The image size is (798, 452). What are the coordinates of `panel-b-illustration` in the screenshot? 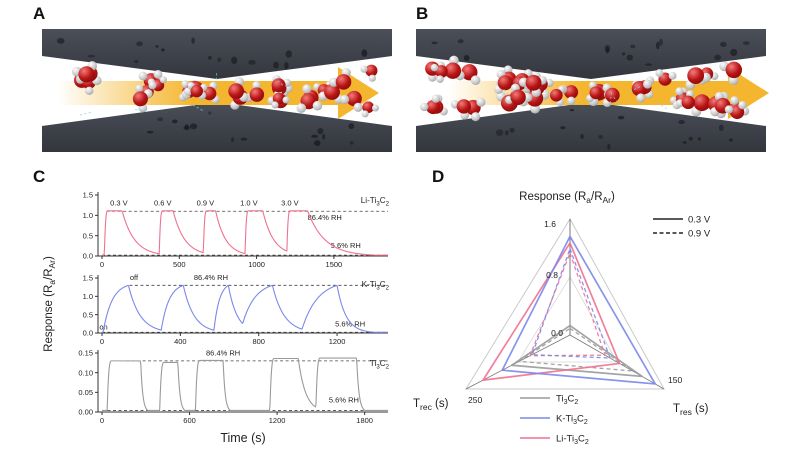 It's located at (592, 90).